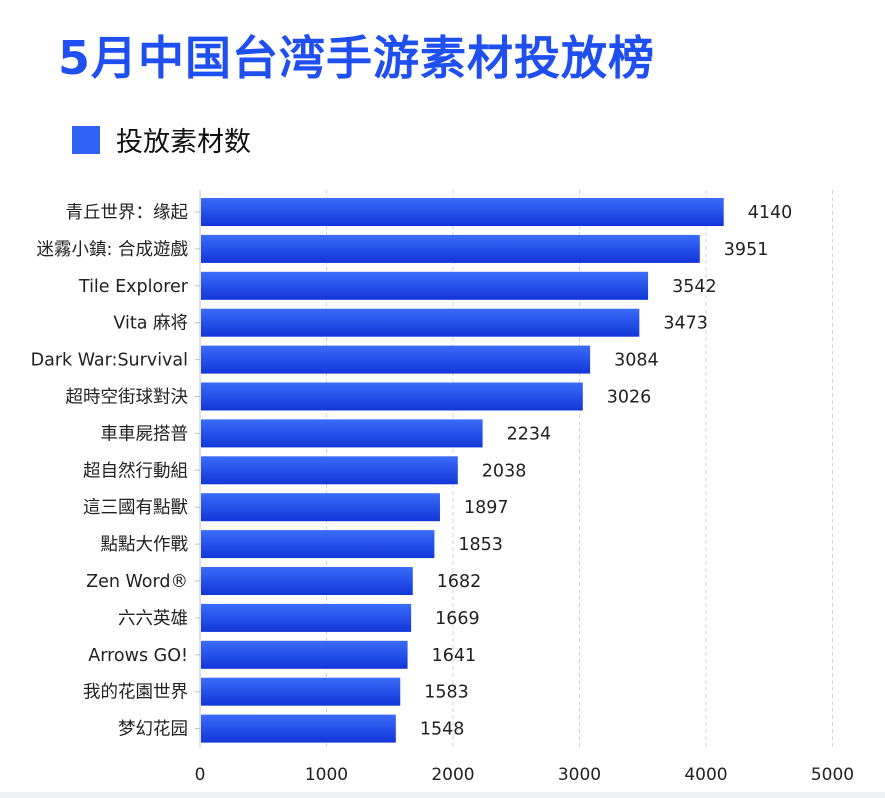  Describe the element at coordinates (579, 775) in the screenshot. I see `x-tick-label: 3000` at that location.